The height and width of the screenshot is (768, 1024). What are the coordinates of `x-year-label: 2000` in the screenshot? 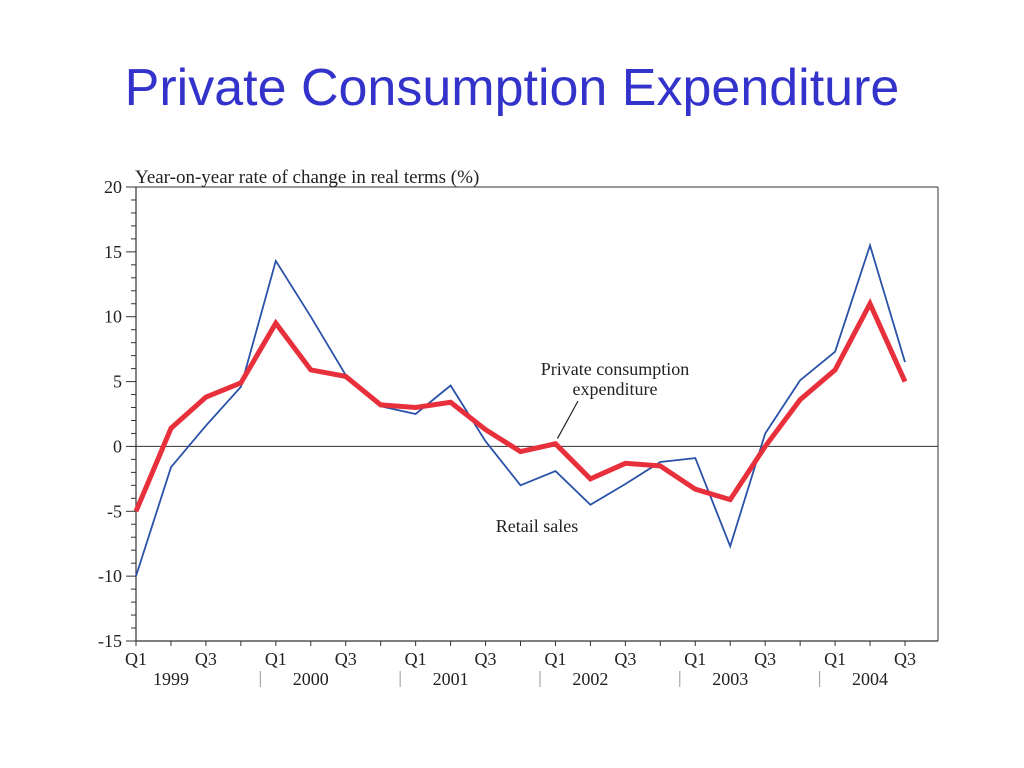 It's located at (311, 679).